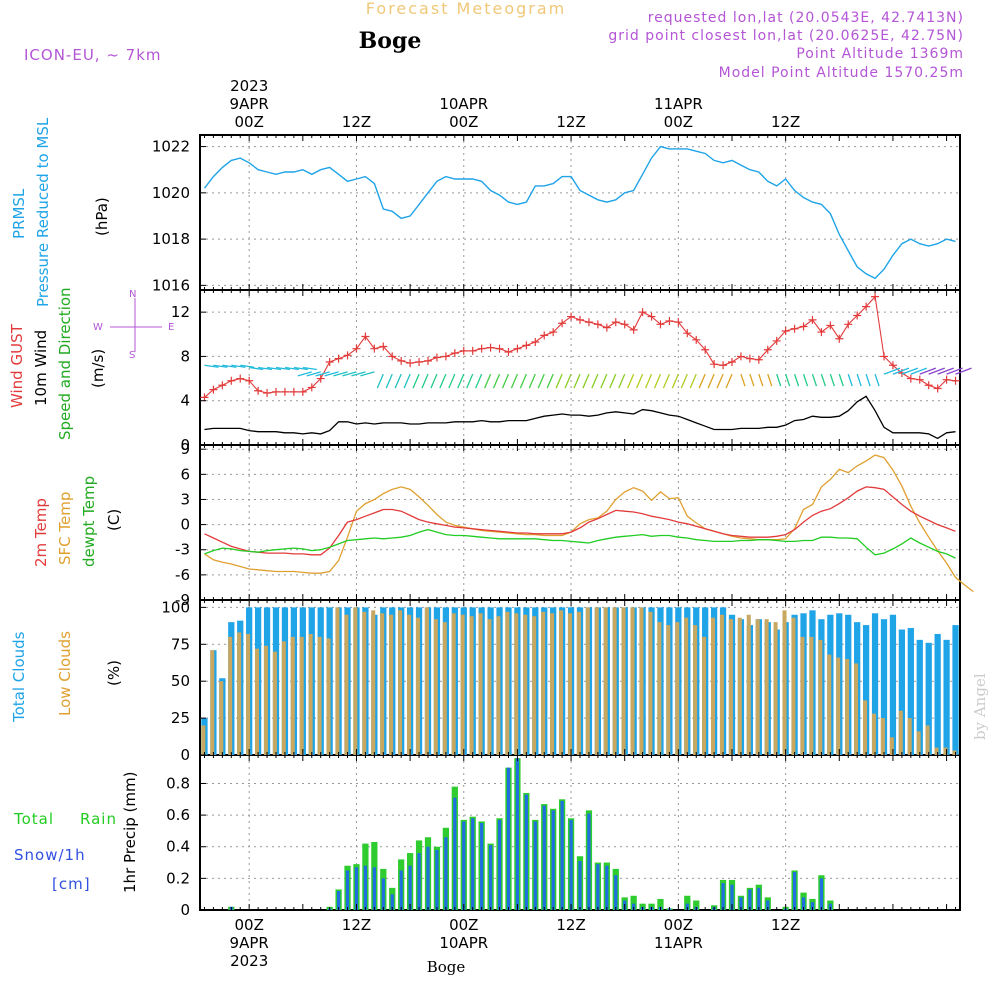 This screenshot has height=1004, width=1000. Describe the element at coordinates (580, 367) in the screenshot. I see `wind-frame` at that location.